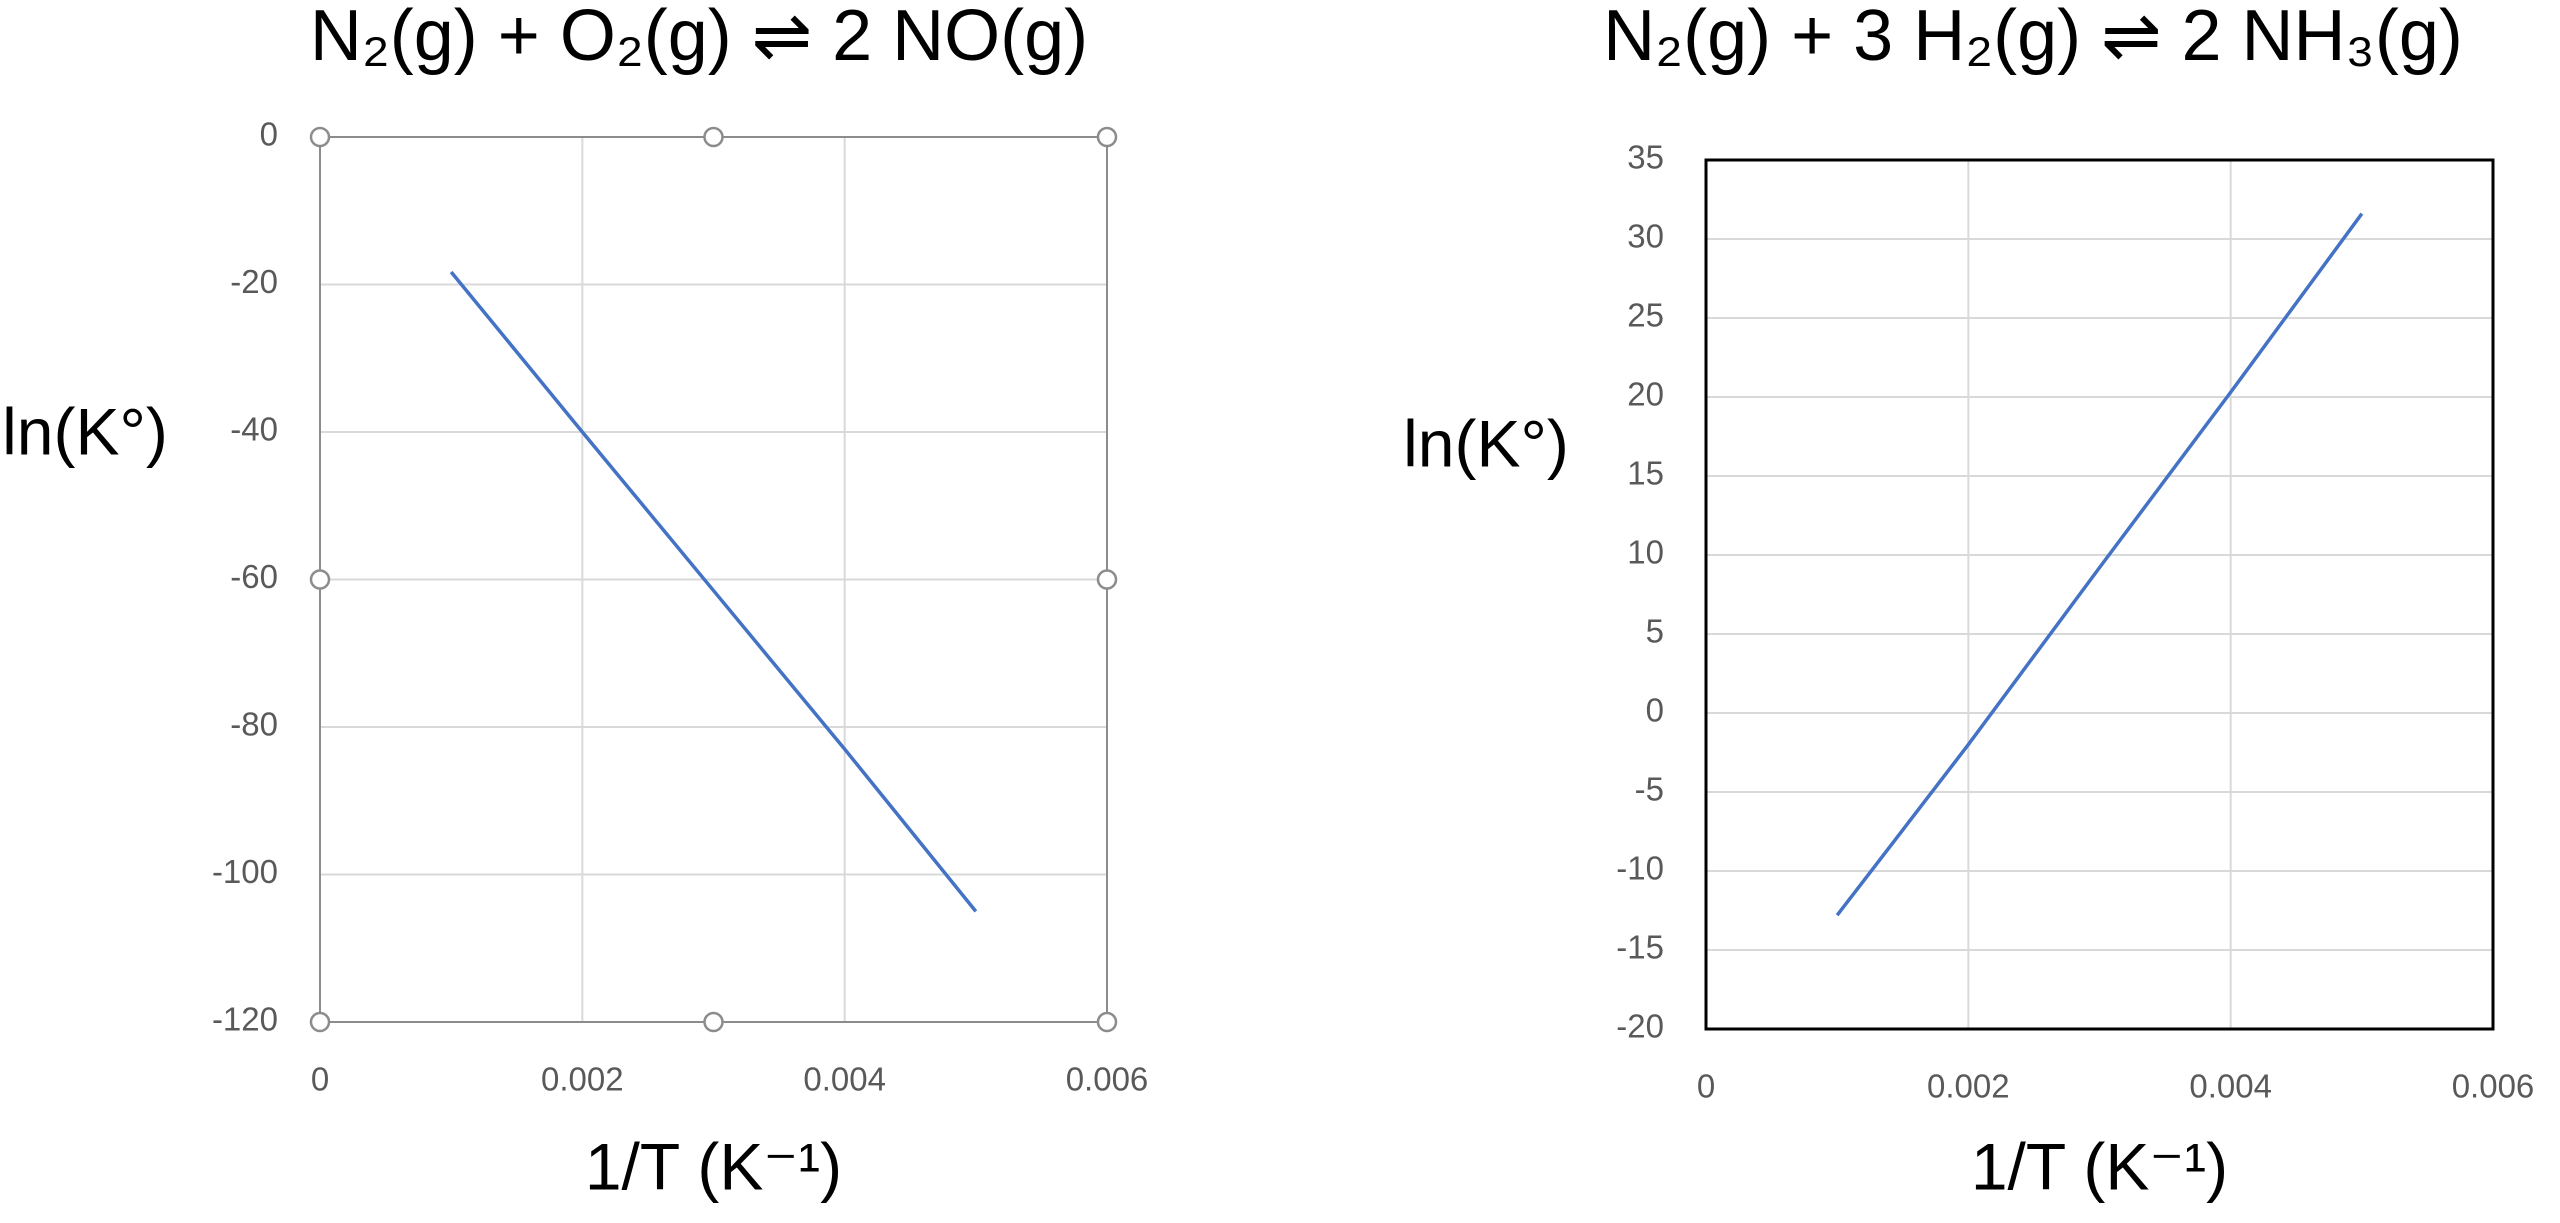  I want to click on y-tick-label: -80, so click(254, 724).